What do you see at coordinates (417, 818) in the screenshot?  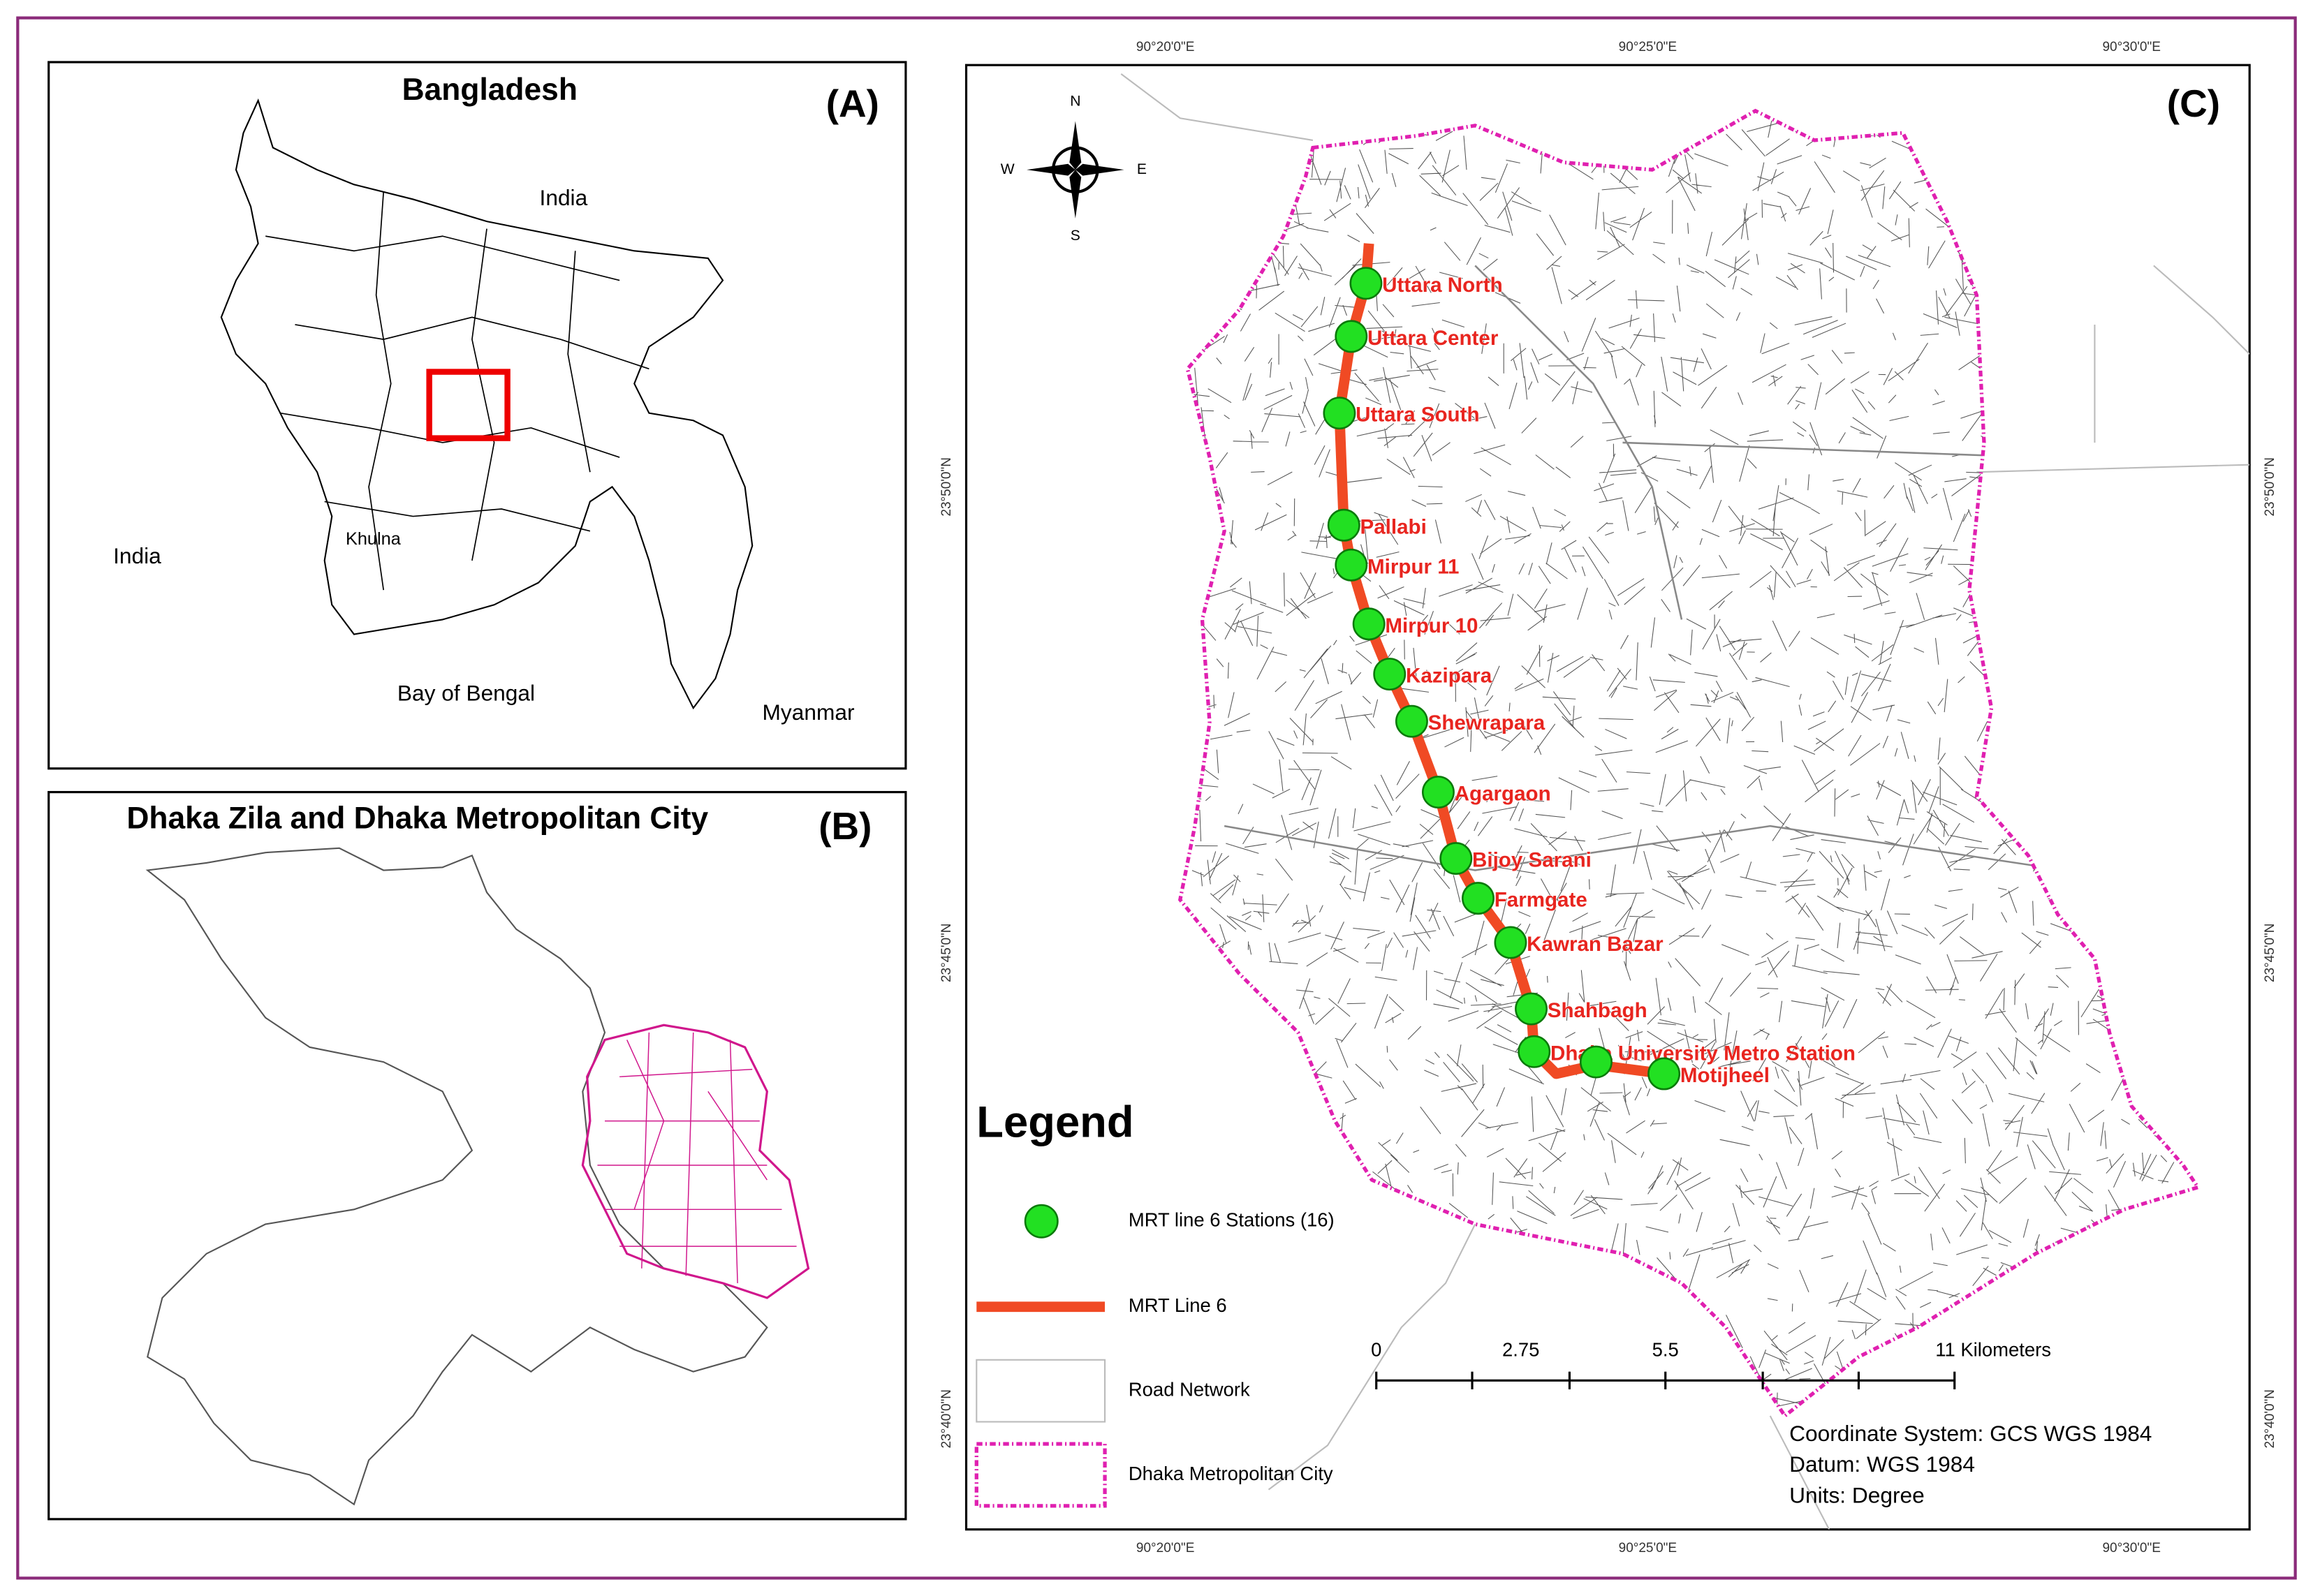 I see `panel-b-title: Dhaka Zila and Dhaka Metropolitan City` at bounding box center [417, 818].